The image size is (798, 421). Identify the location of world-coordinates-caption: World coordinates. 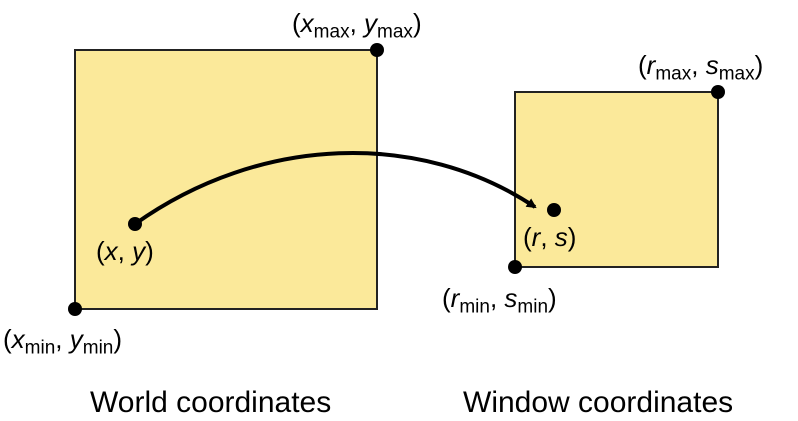
(211, 402).